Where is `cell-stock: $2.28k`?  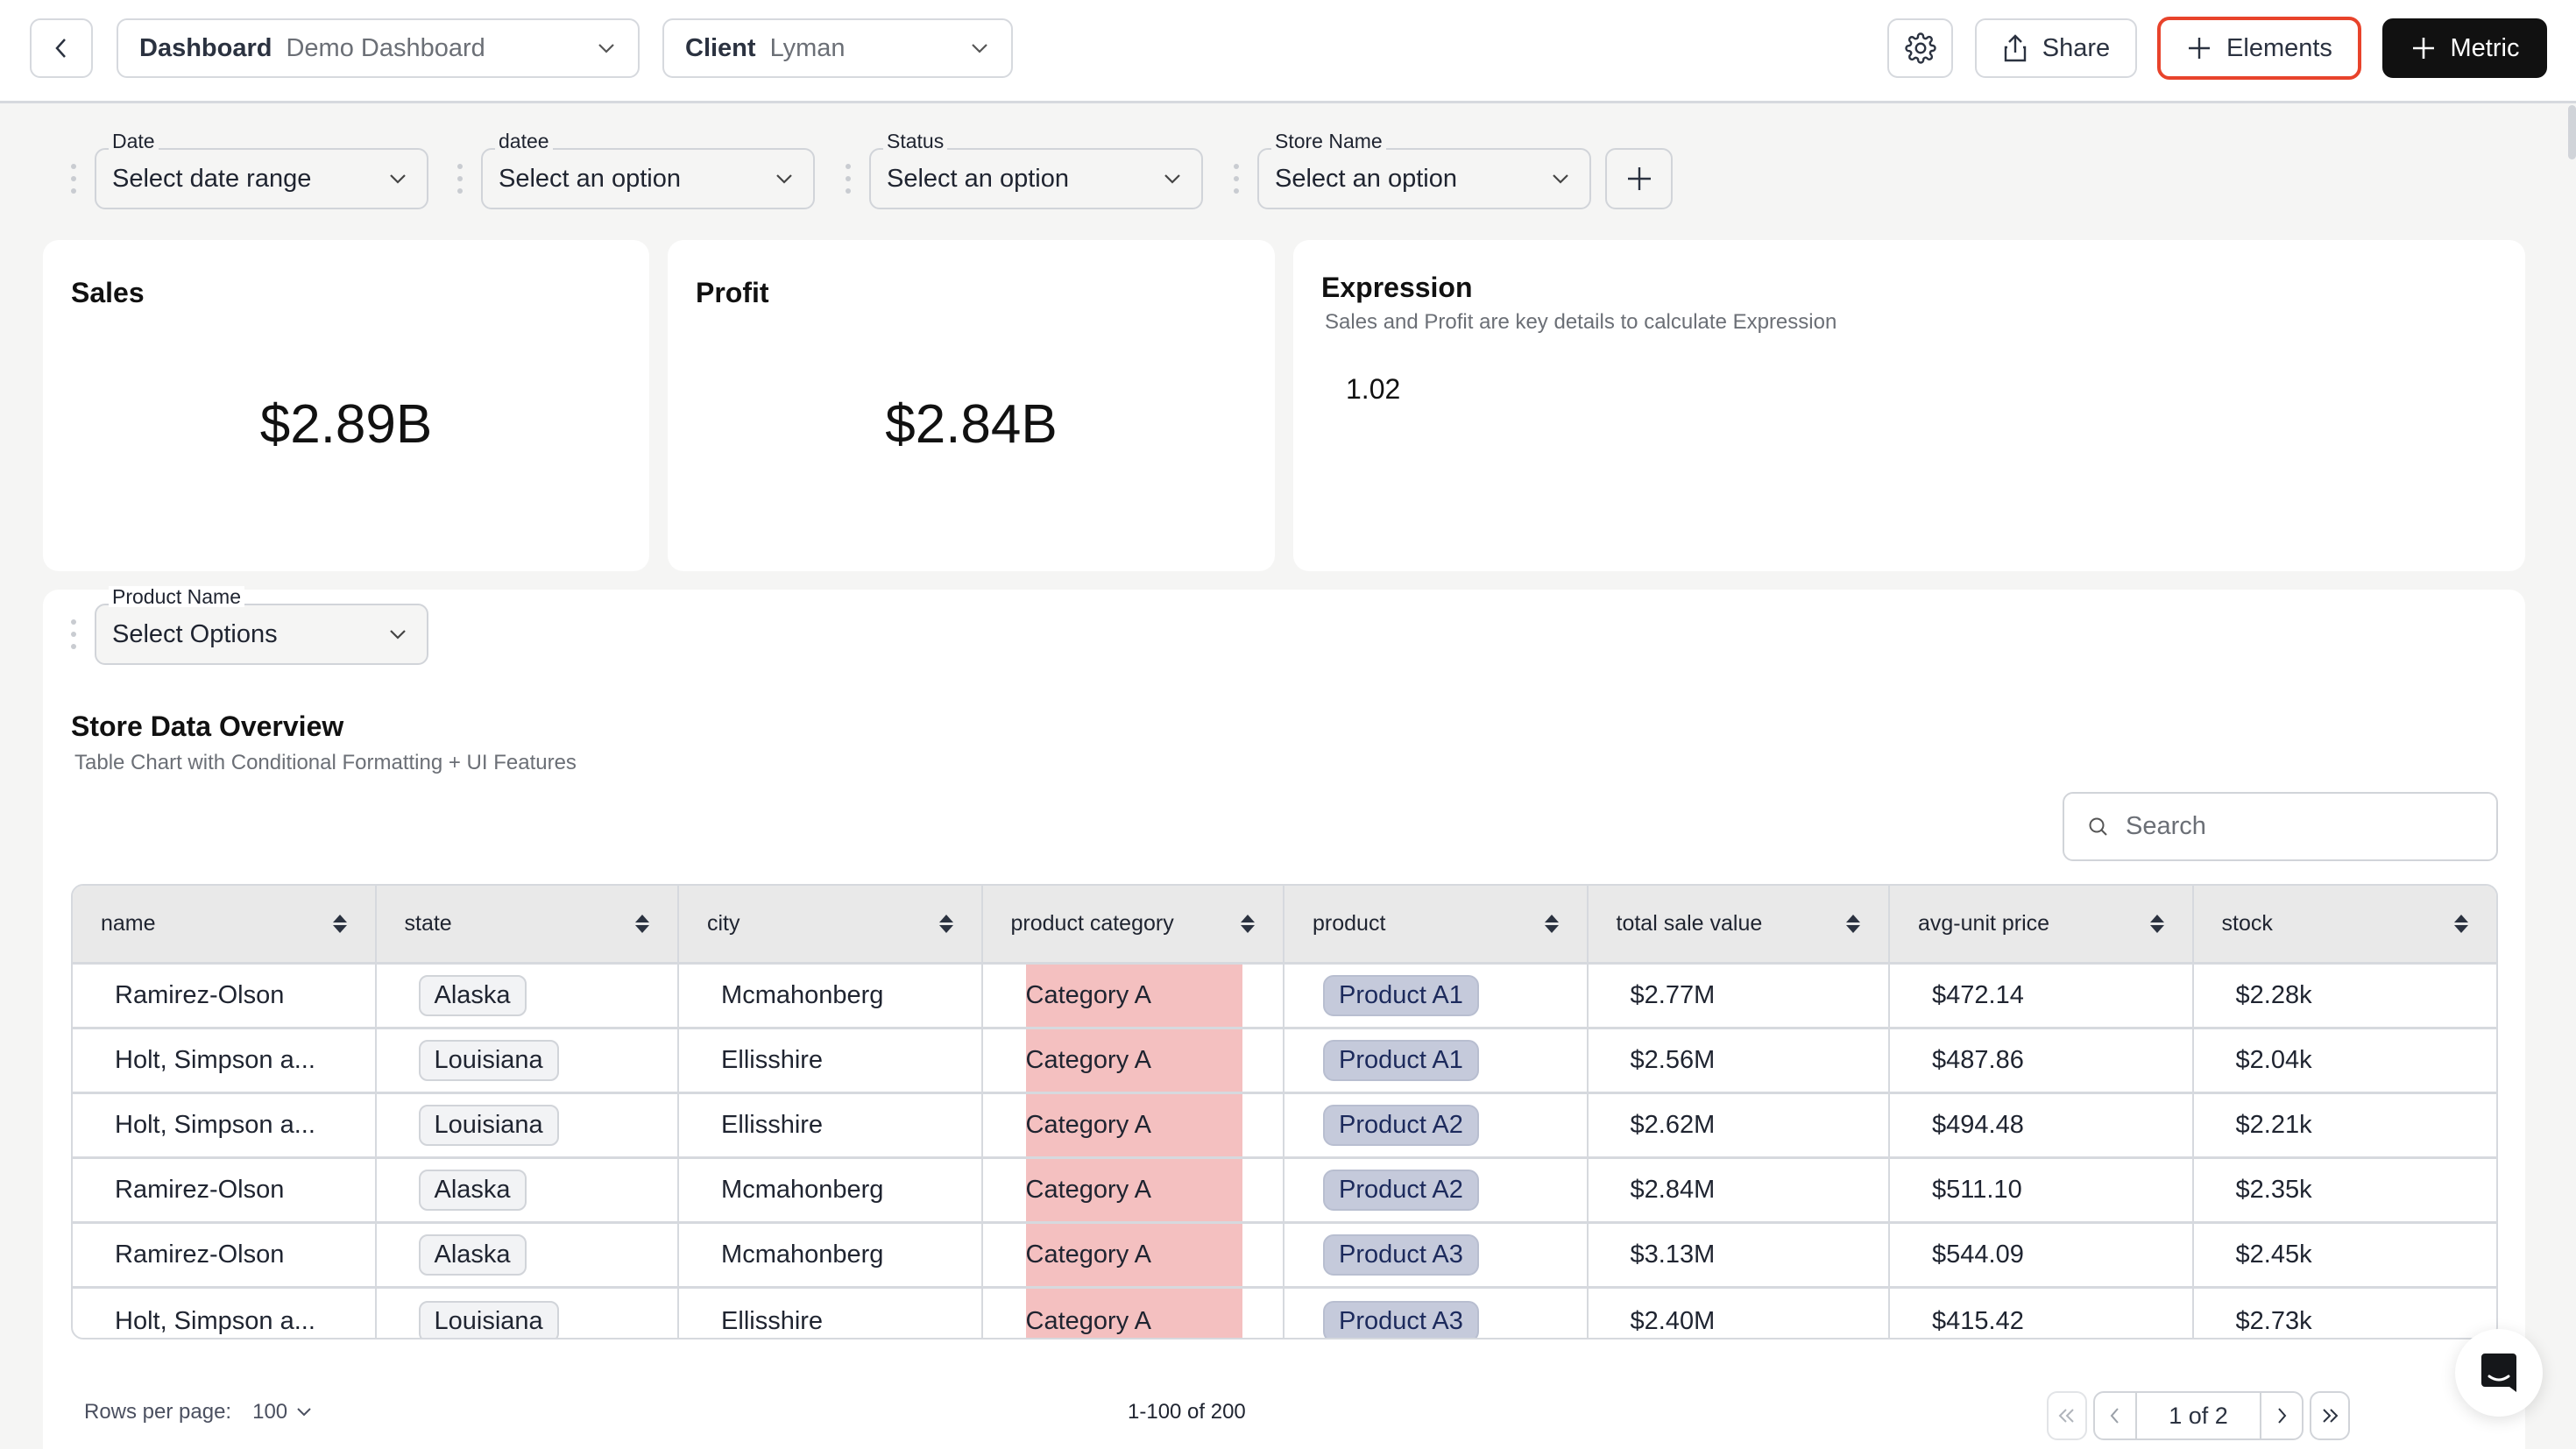
cell-stock: $2.28k is located at coordinates (2273, 995).